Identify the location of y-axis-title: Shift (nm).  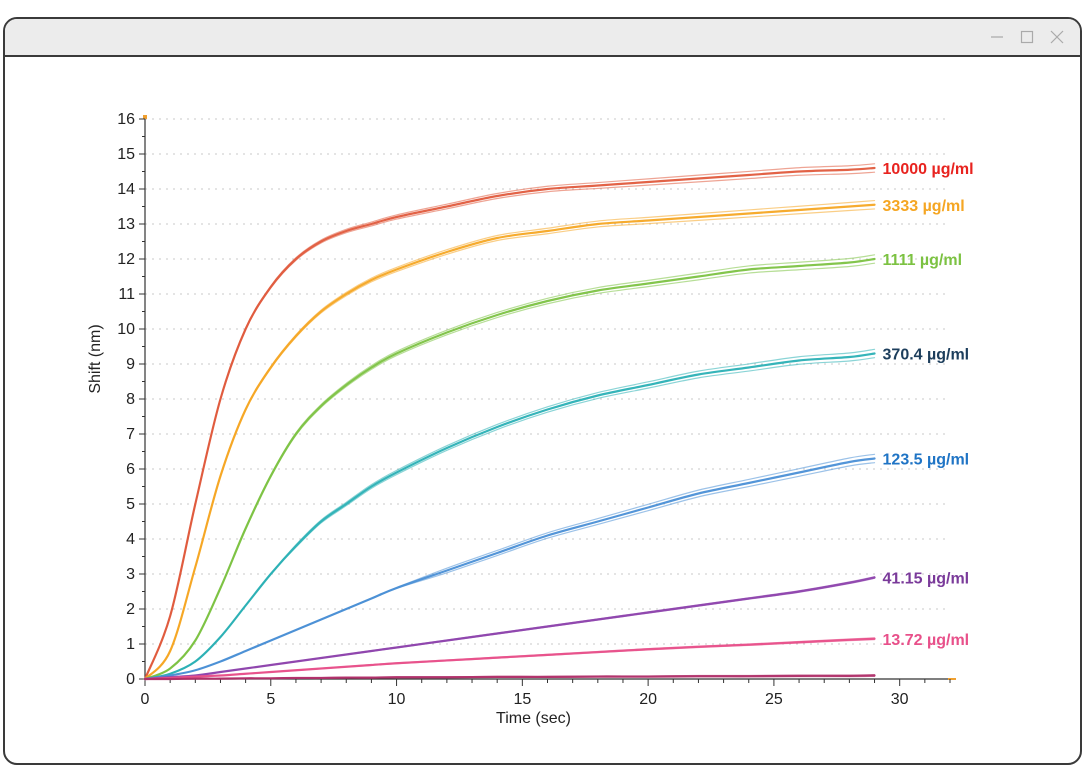
(95, 358).